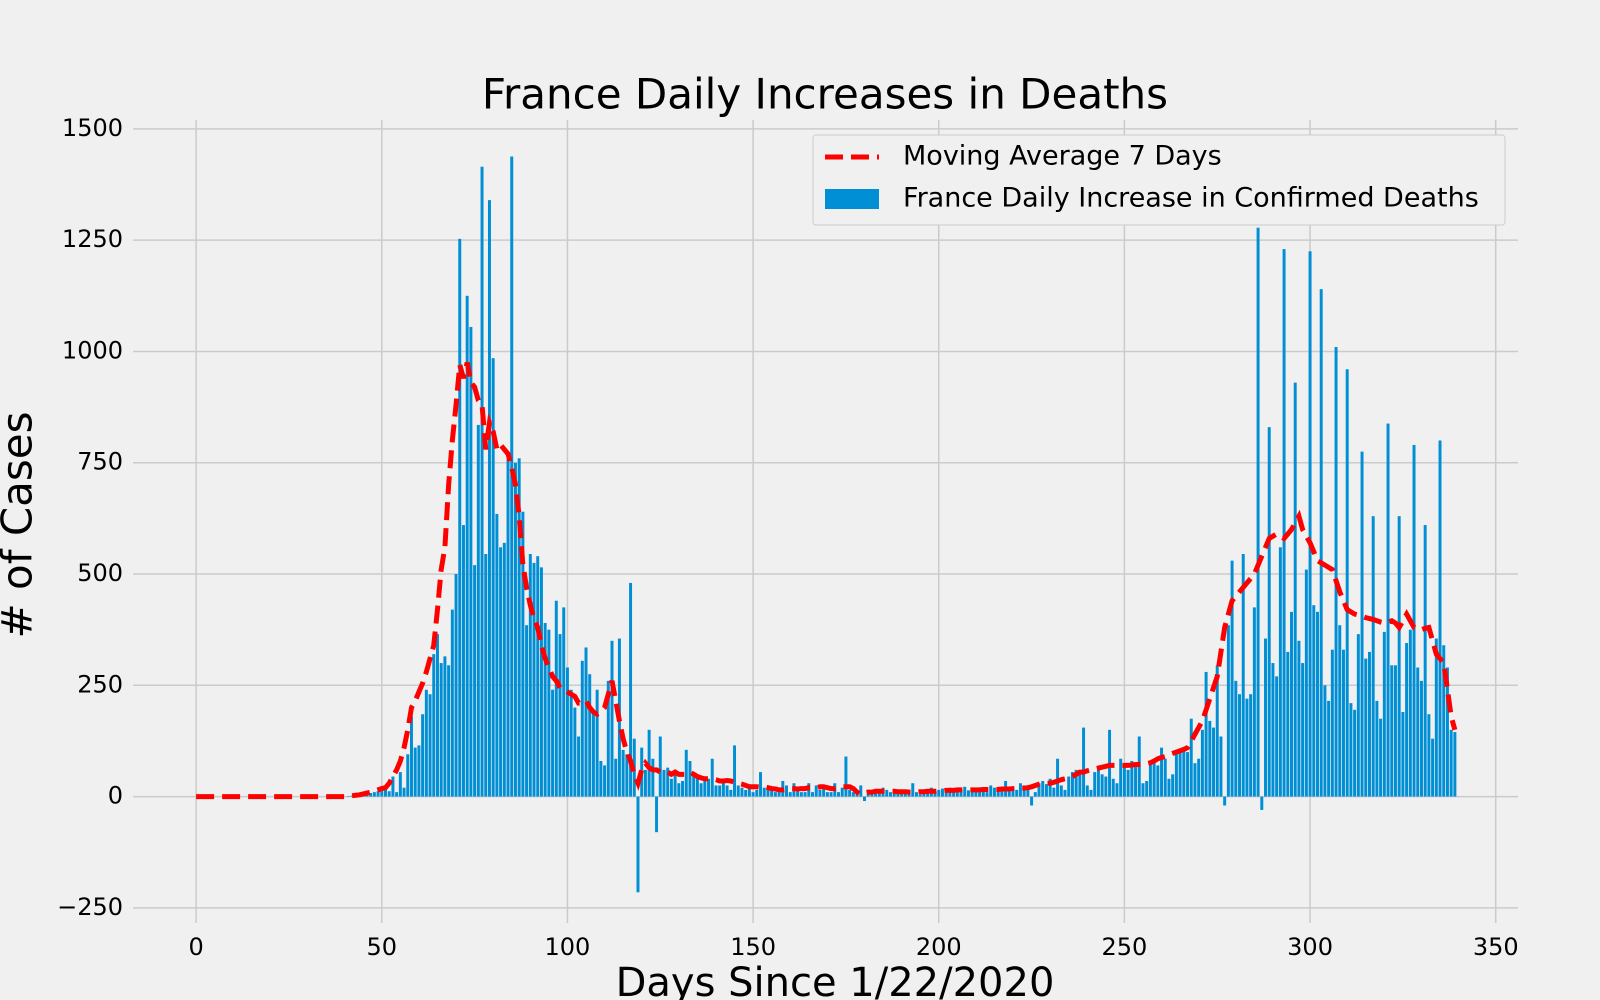 The height and width of the screenshot is (1000, 1600). Describe the element at coordinates (1159, 180) in the screenshot. I see `legend-box` at that location.